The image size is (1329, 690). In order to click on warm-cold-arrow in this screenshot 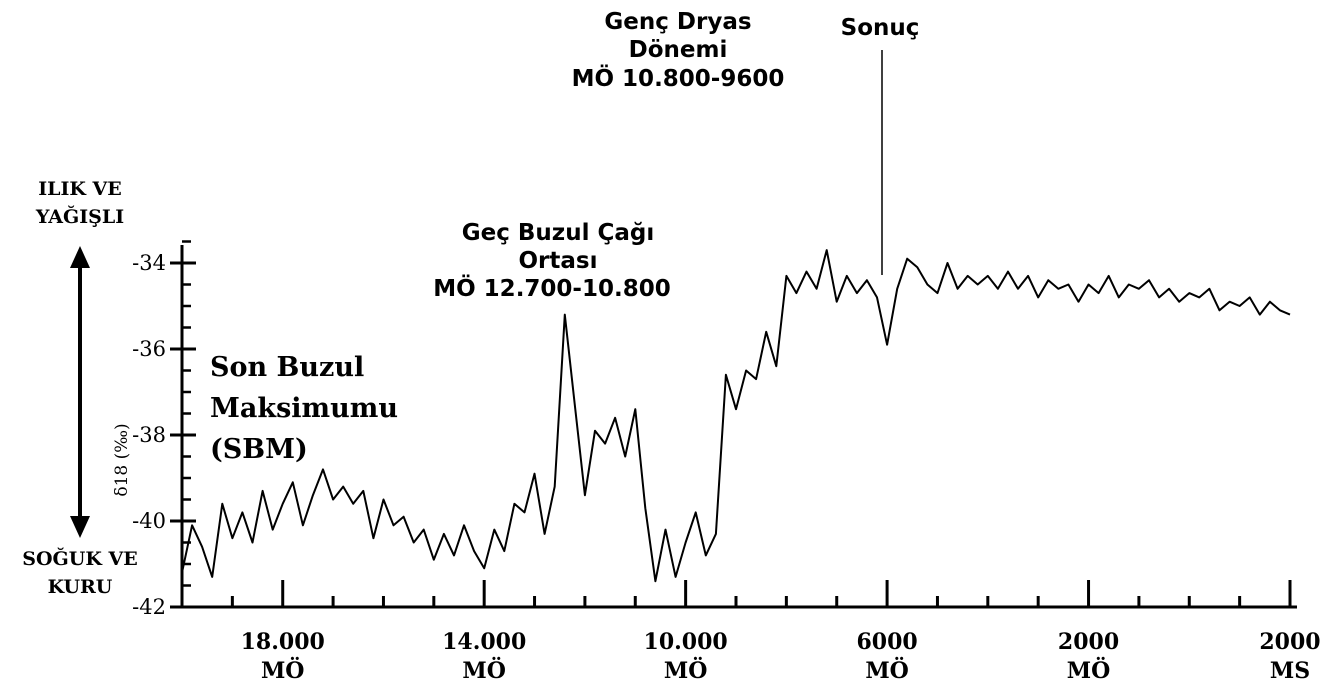, I will do `click(80, 392)`.